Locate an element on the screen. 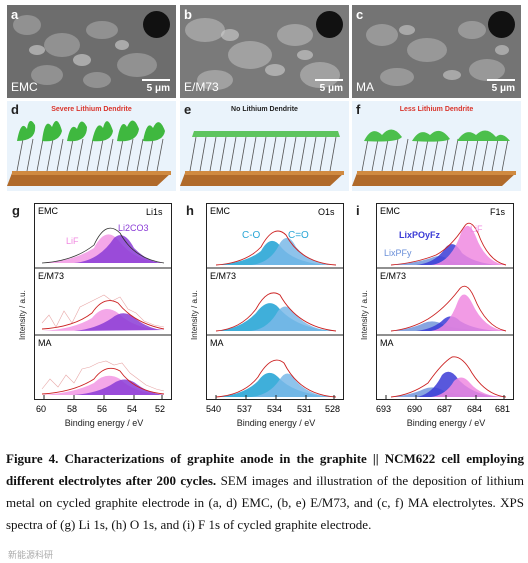 The image size is (528, 563). element-label: O1s is located at coordinates (326, 212).